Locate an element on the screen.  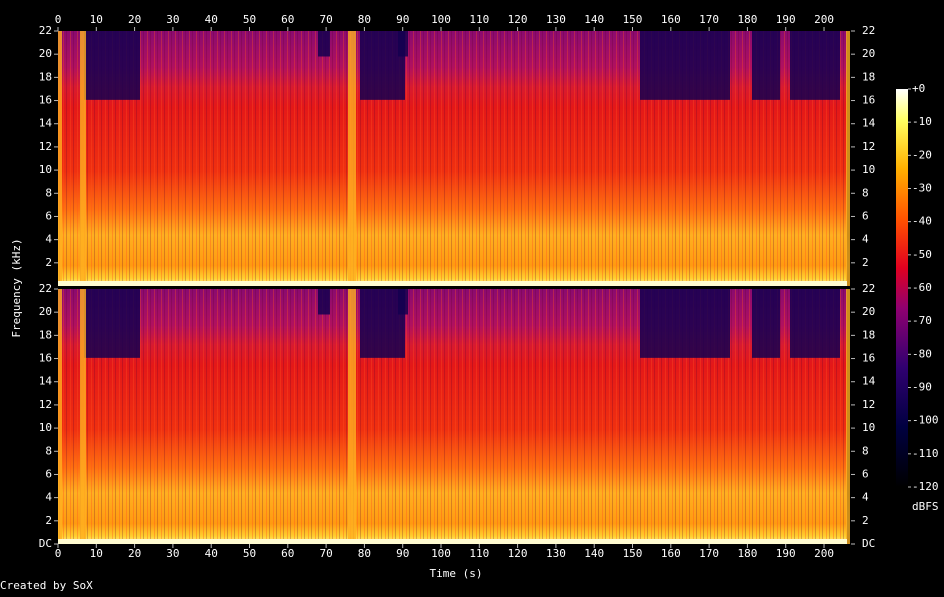
y-tick-label: DC is located at coordinates (868, 543).